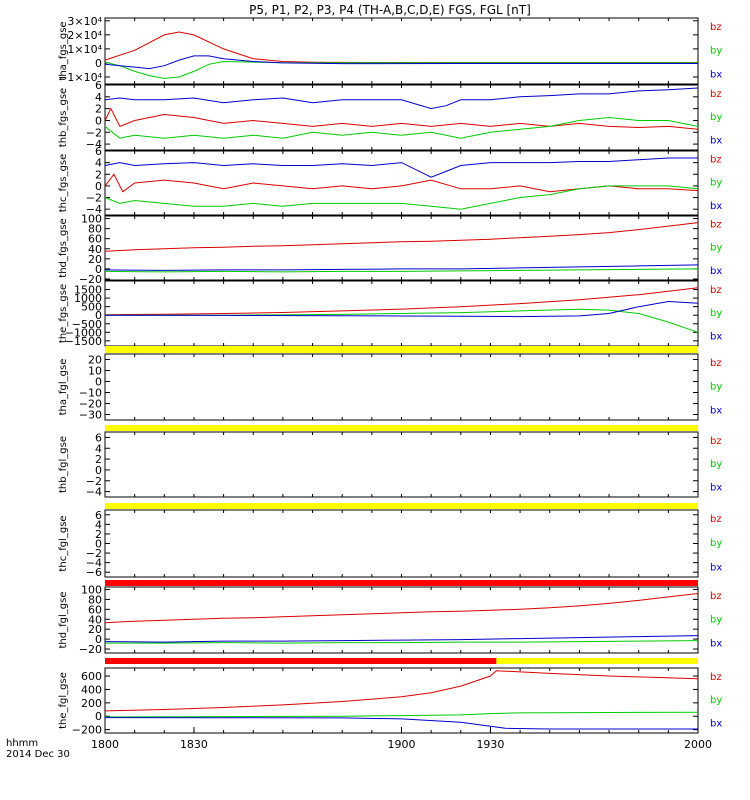 The image size is (750, 800). I want to click on ytick-label: 400, so click(91, 689).